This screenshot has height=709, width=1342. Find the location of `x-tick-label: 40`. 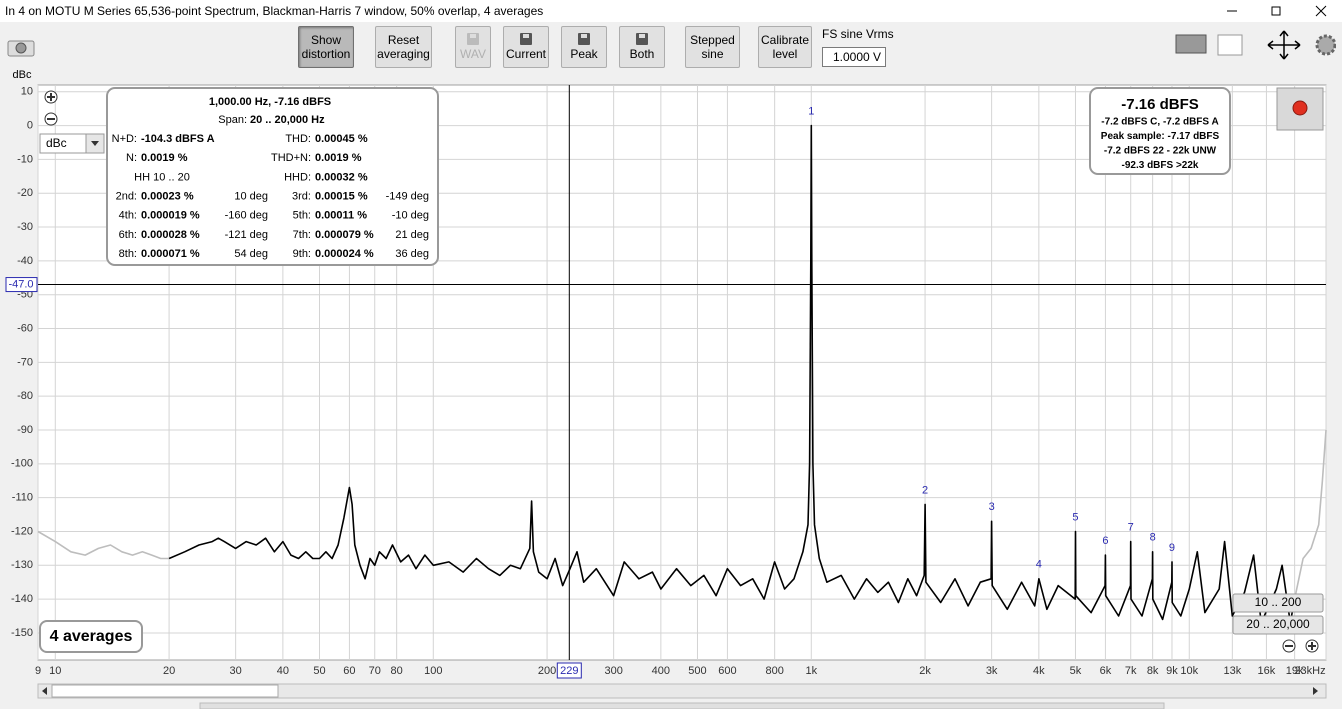

x-tick-label: 40 is located at coordinates (283, 671).